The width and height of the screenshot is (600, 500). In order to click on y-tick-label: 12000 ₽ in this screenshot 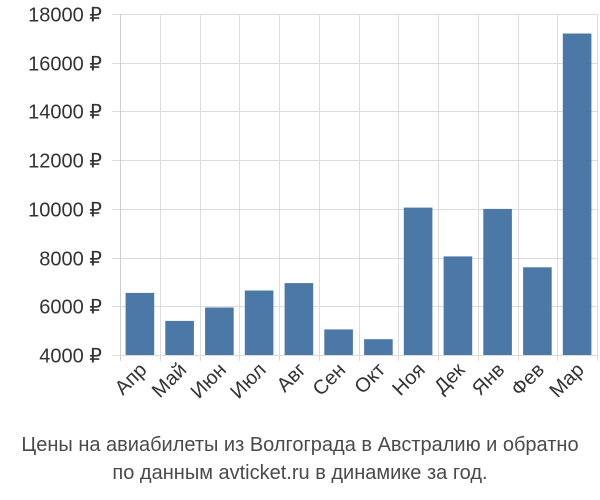, I will do `click(65, 162)`.